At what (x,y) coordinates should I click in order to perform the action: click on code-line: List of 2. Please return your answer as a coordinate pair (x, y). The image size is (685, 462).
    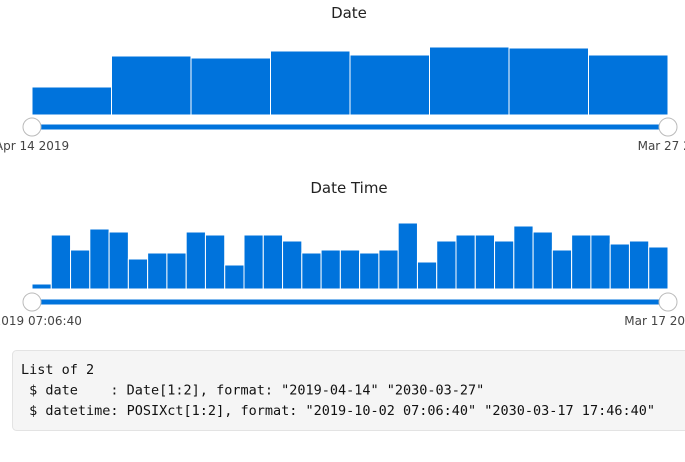
    Looking at the image, I should click on (57, 370).